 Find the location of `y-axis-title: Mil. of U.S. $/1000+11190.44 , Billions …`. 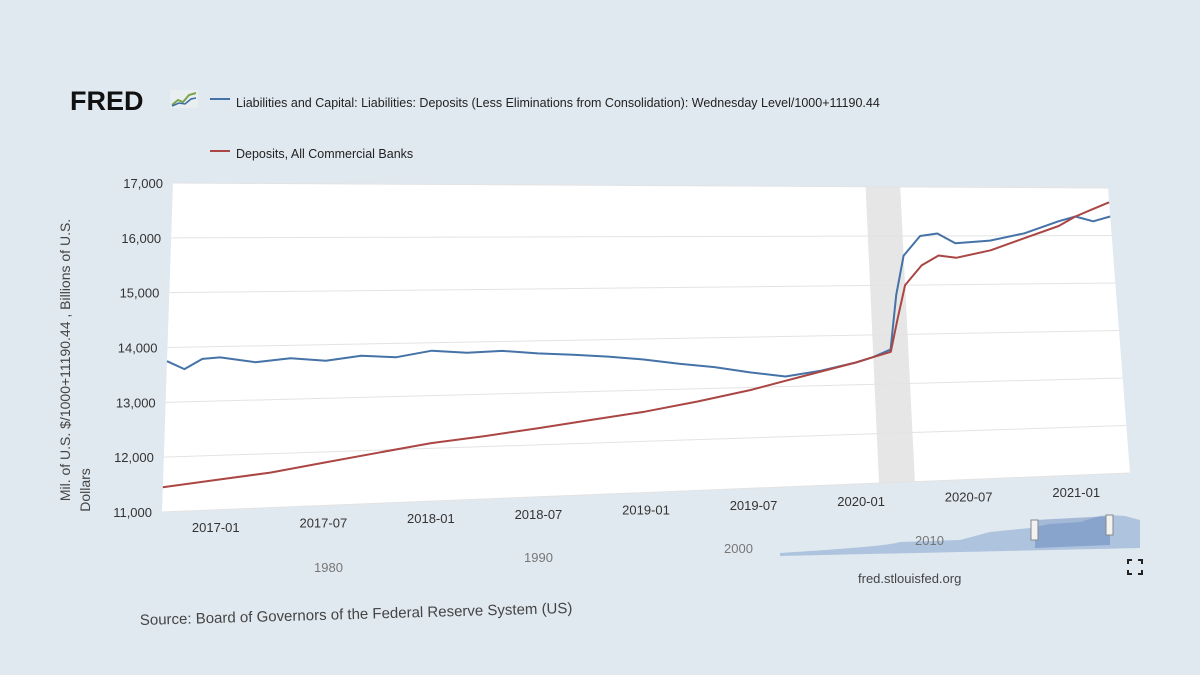

y-axis-title: Mil. of U.S. $/1000+11190.44 , Billions … is located at coordinates (75, 365).